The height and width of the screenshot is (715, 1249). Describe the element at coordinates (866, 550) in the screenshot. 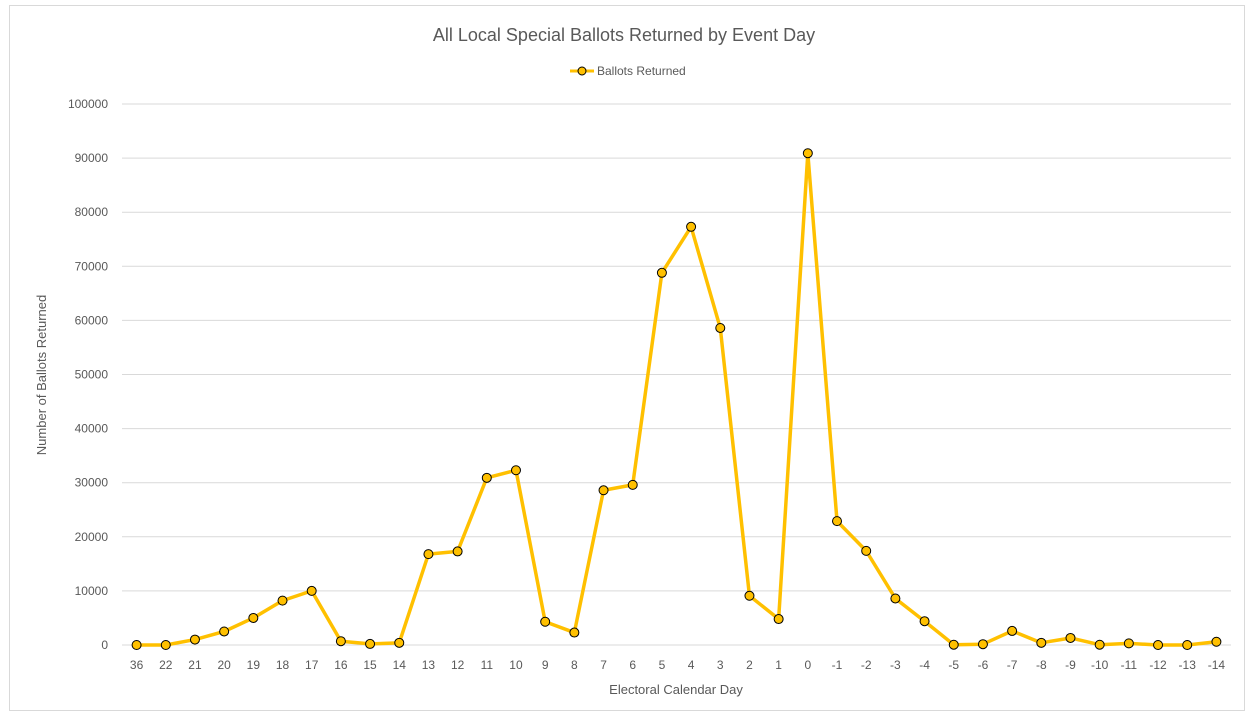

I see `data-point--2` at that location.